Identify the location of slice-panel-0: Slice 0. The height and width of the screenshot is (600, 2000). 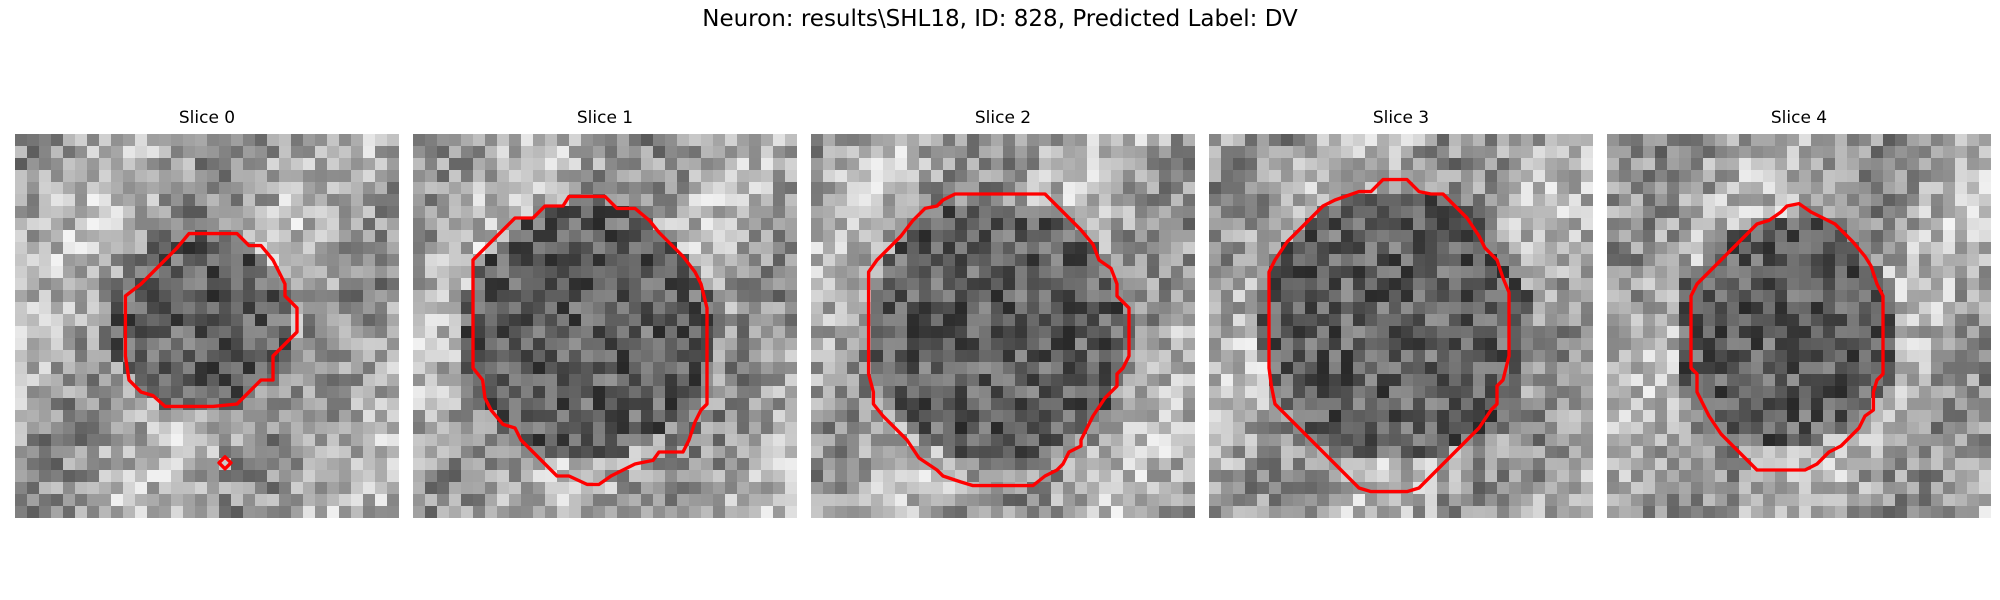
(207, 313).